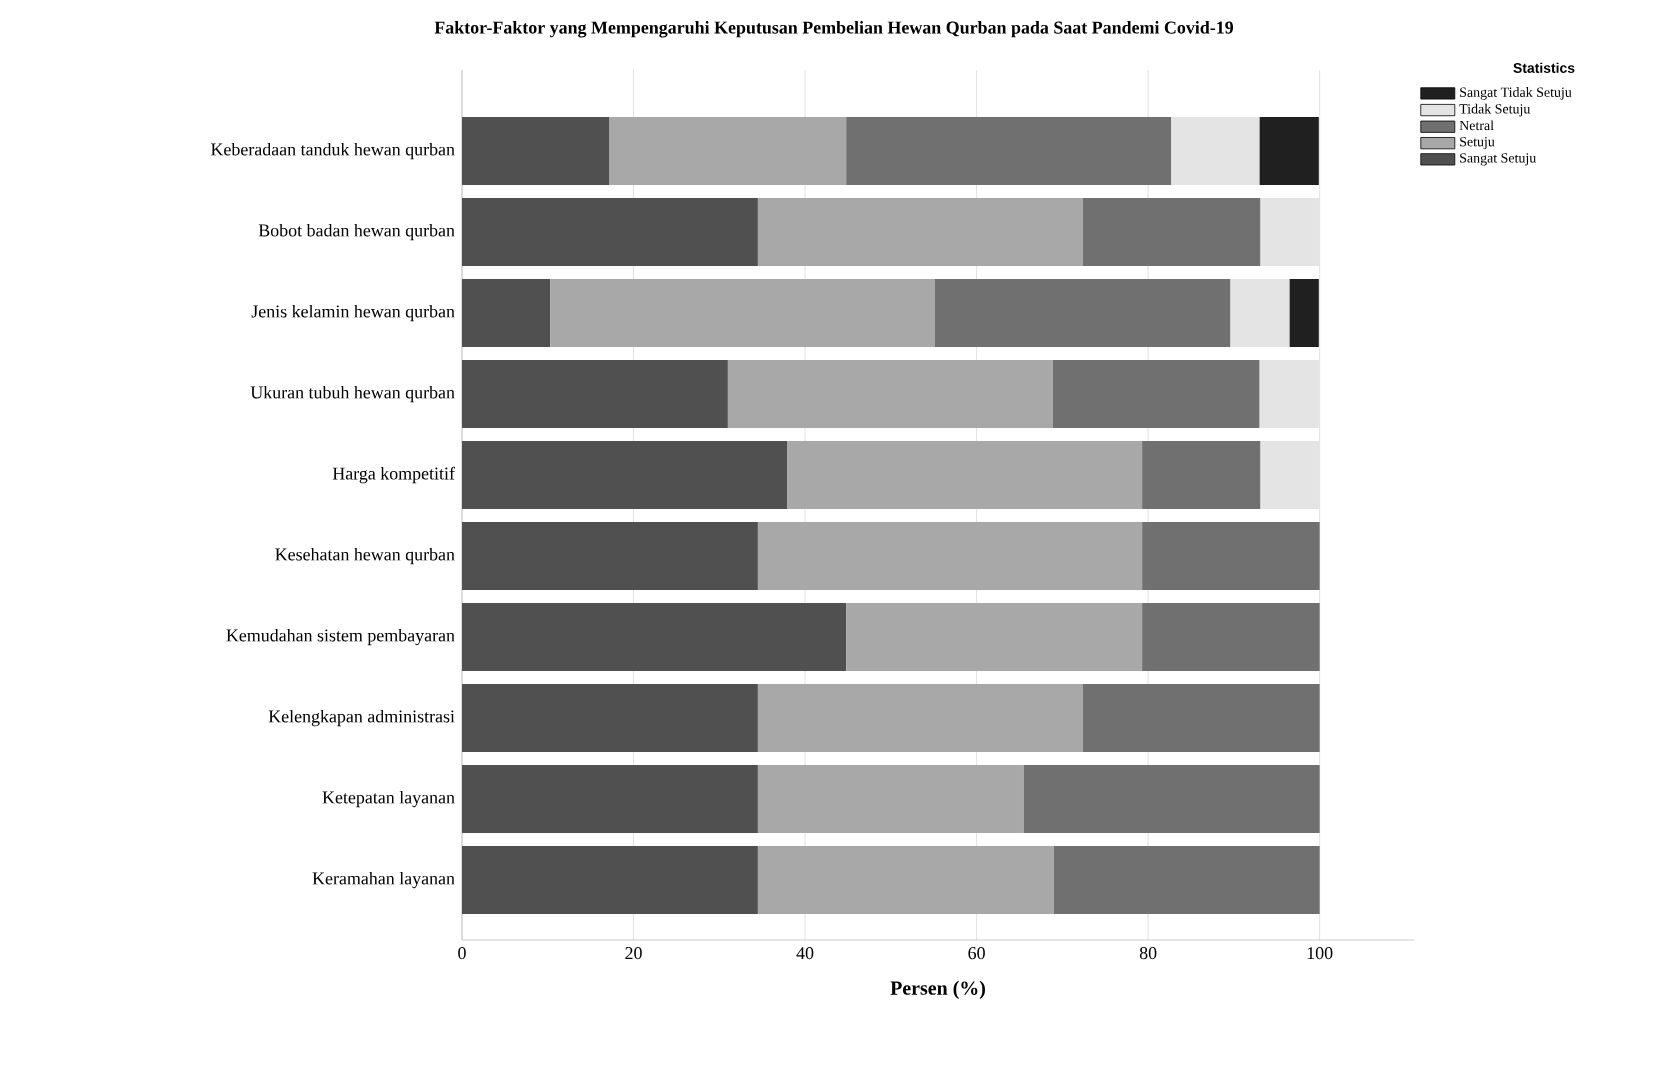 The image size is (1668, 1066). I want to click on y-tick-label: Kesehatan hewan qurban, so click(365, 556).